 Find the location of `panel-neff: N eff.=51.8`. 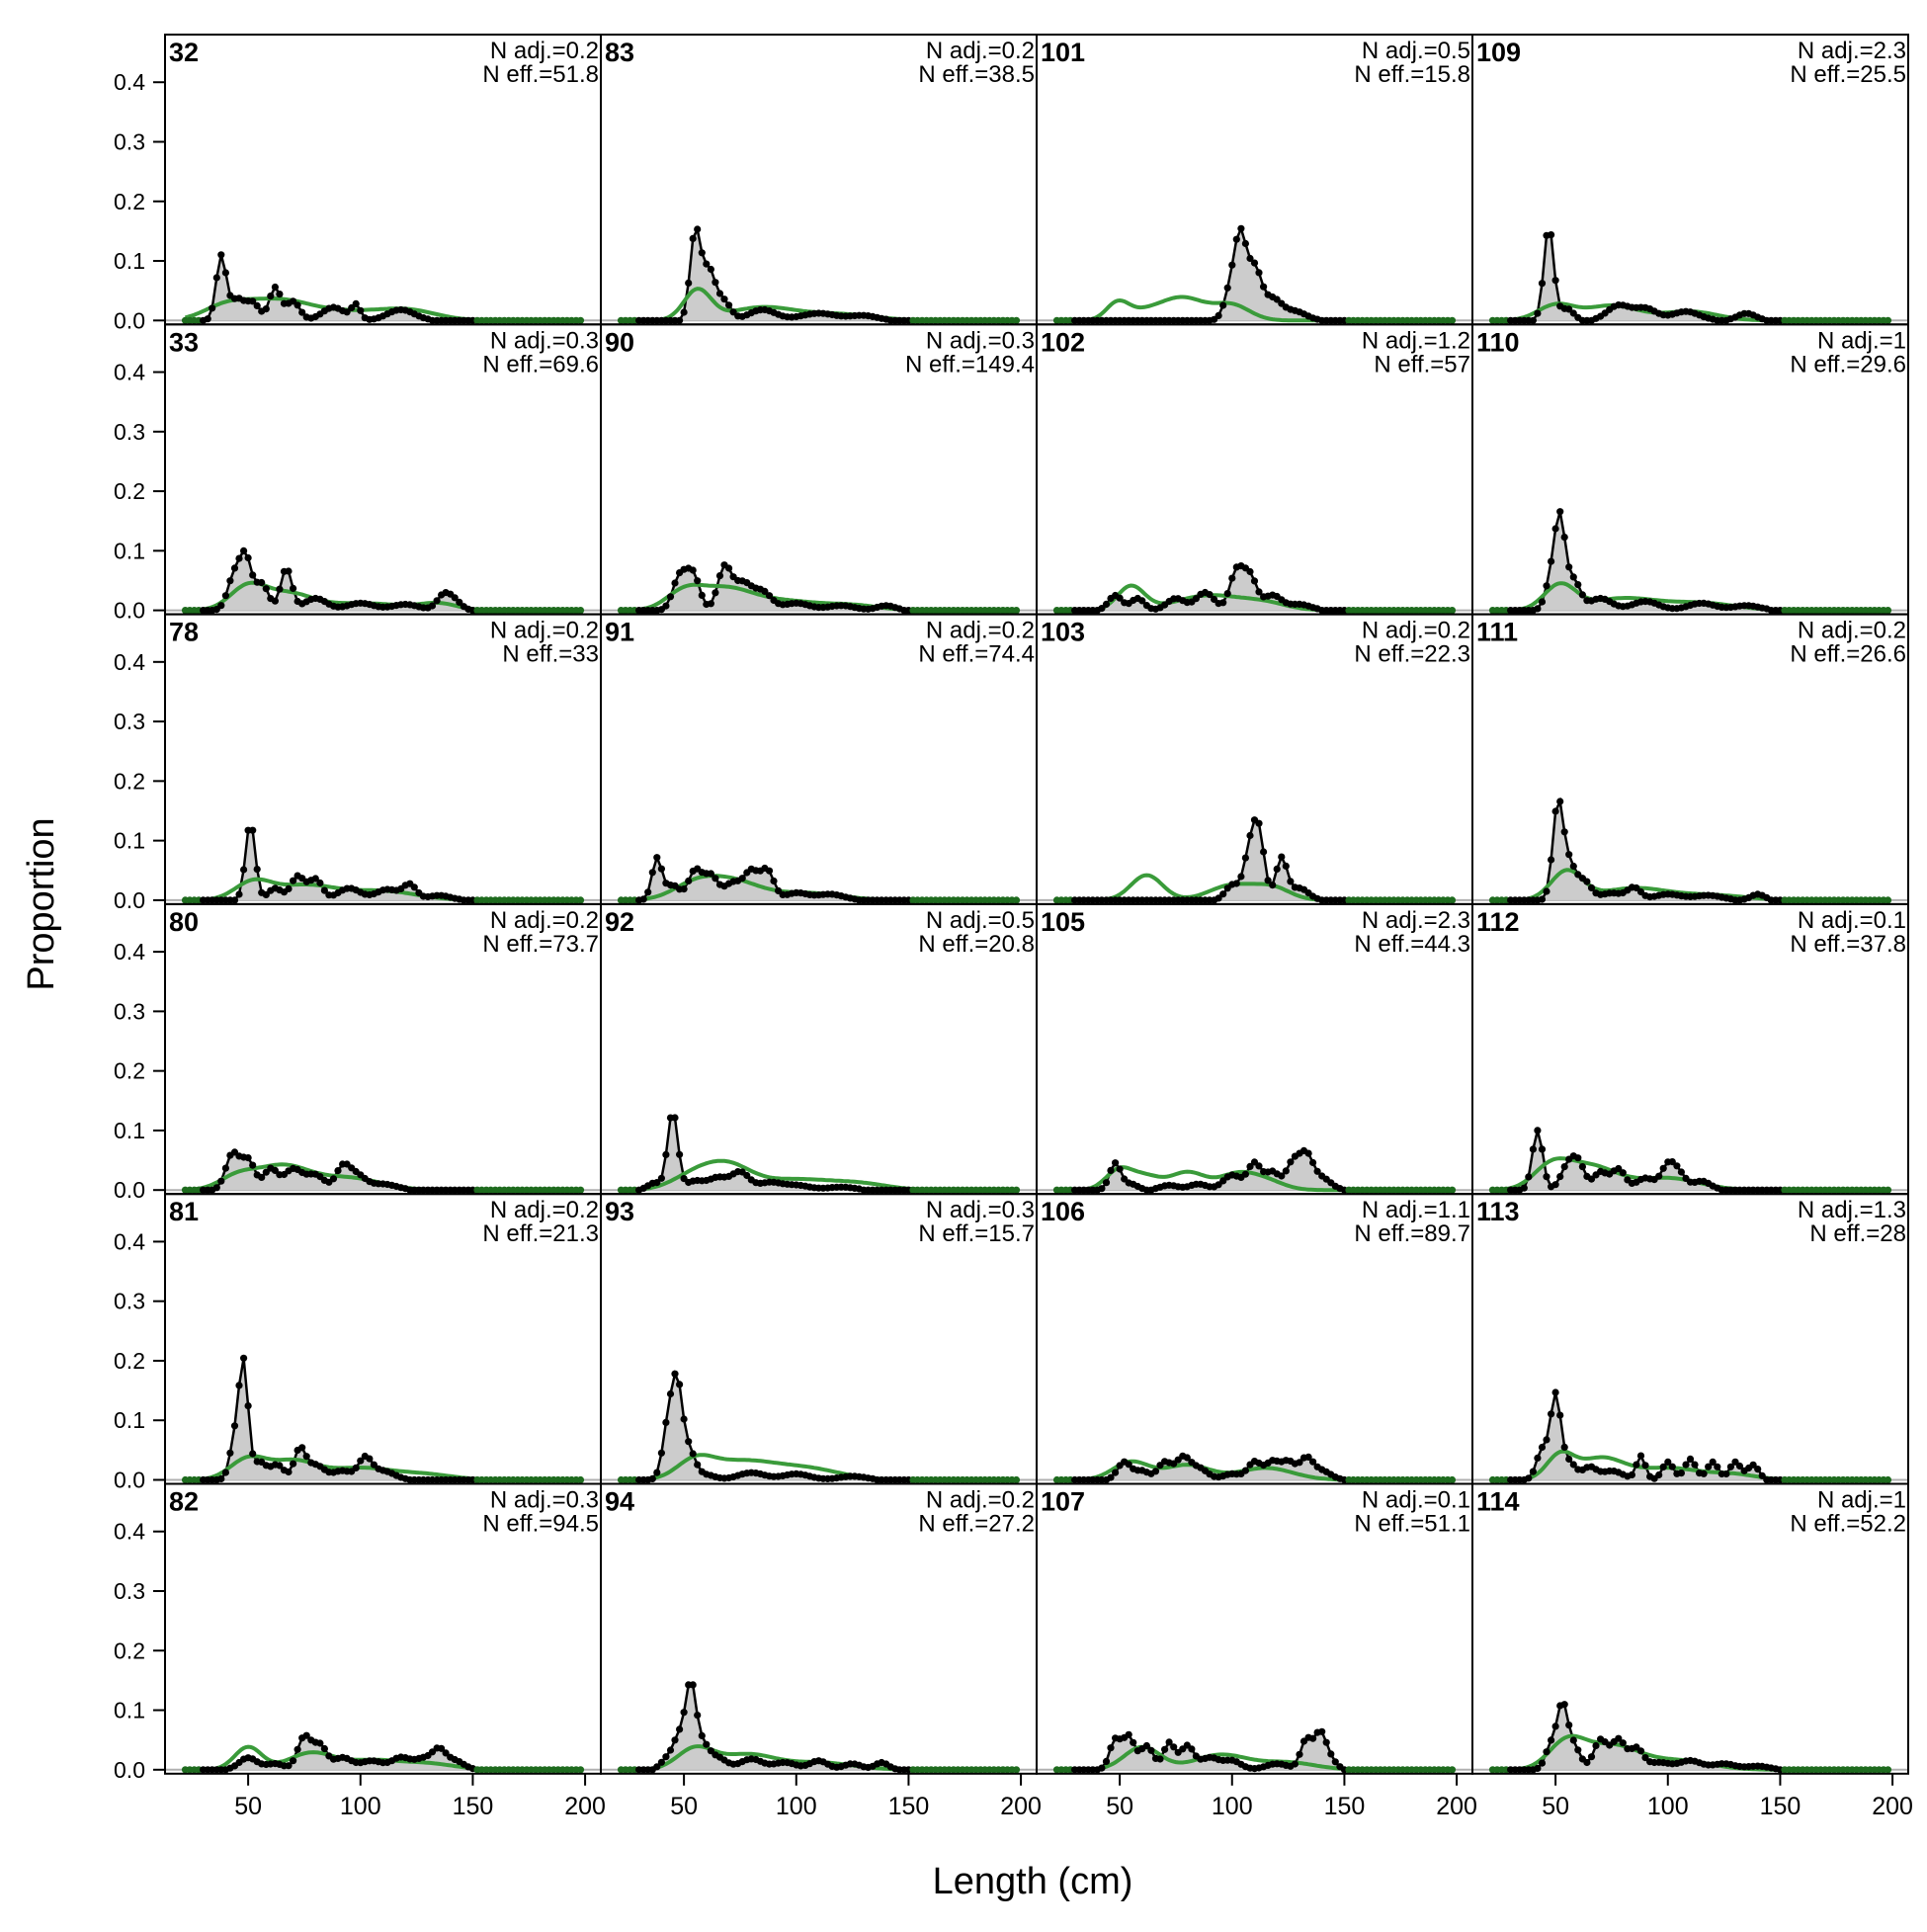

panel-neff: N eff.=51.8 is located at coordinates (540, 74).